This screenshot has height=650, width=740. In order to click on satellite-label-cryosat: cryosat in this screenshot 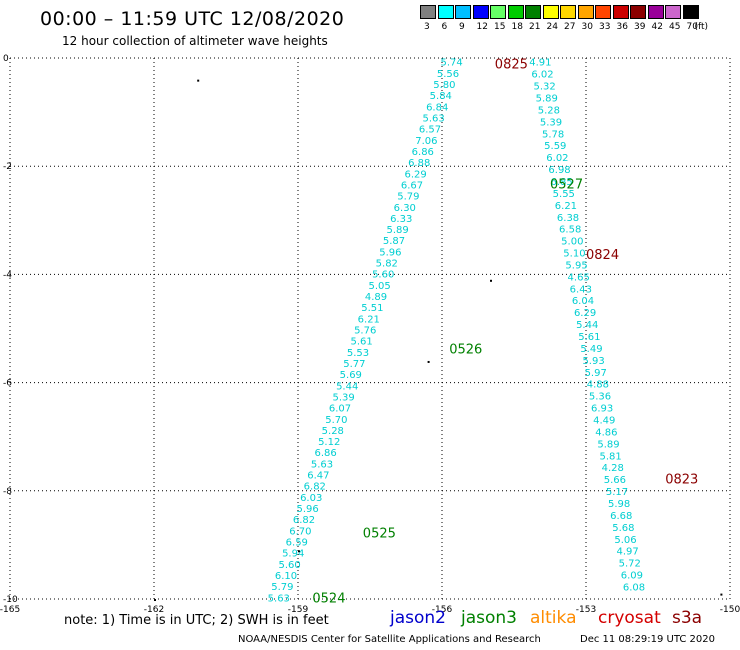, I will do `click(629, 618)`.